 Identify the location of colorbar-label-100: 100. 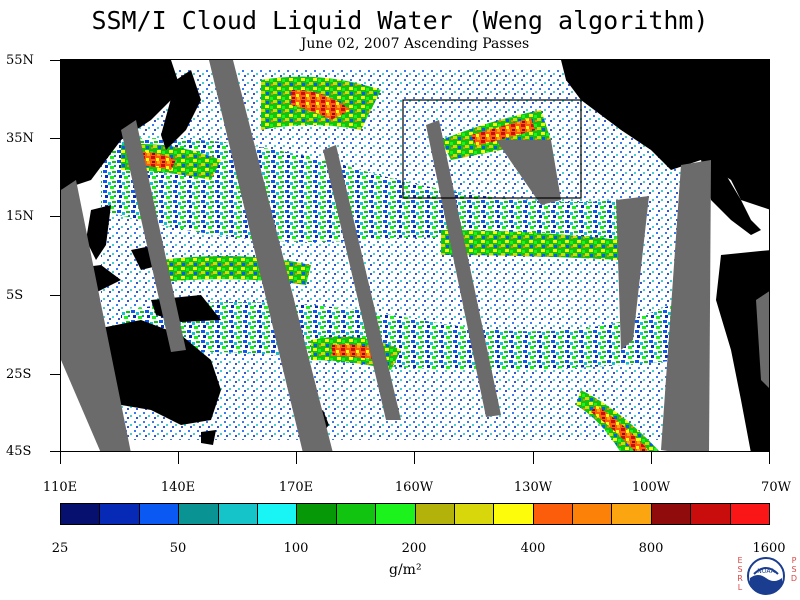
(296, 548).